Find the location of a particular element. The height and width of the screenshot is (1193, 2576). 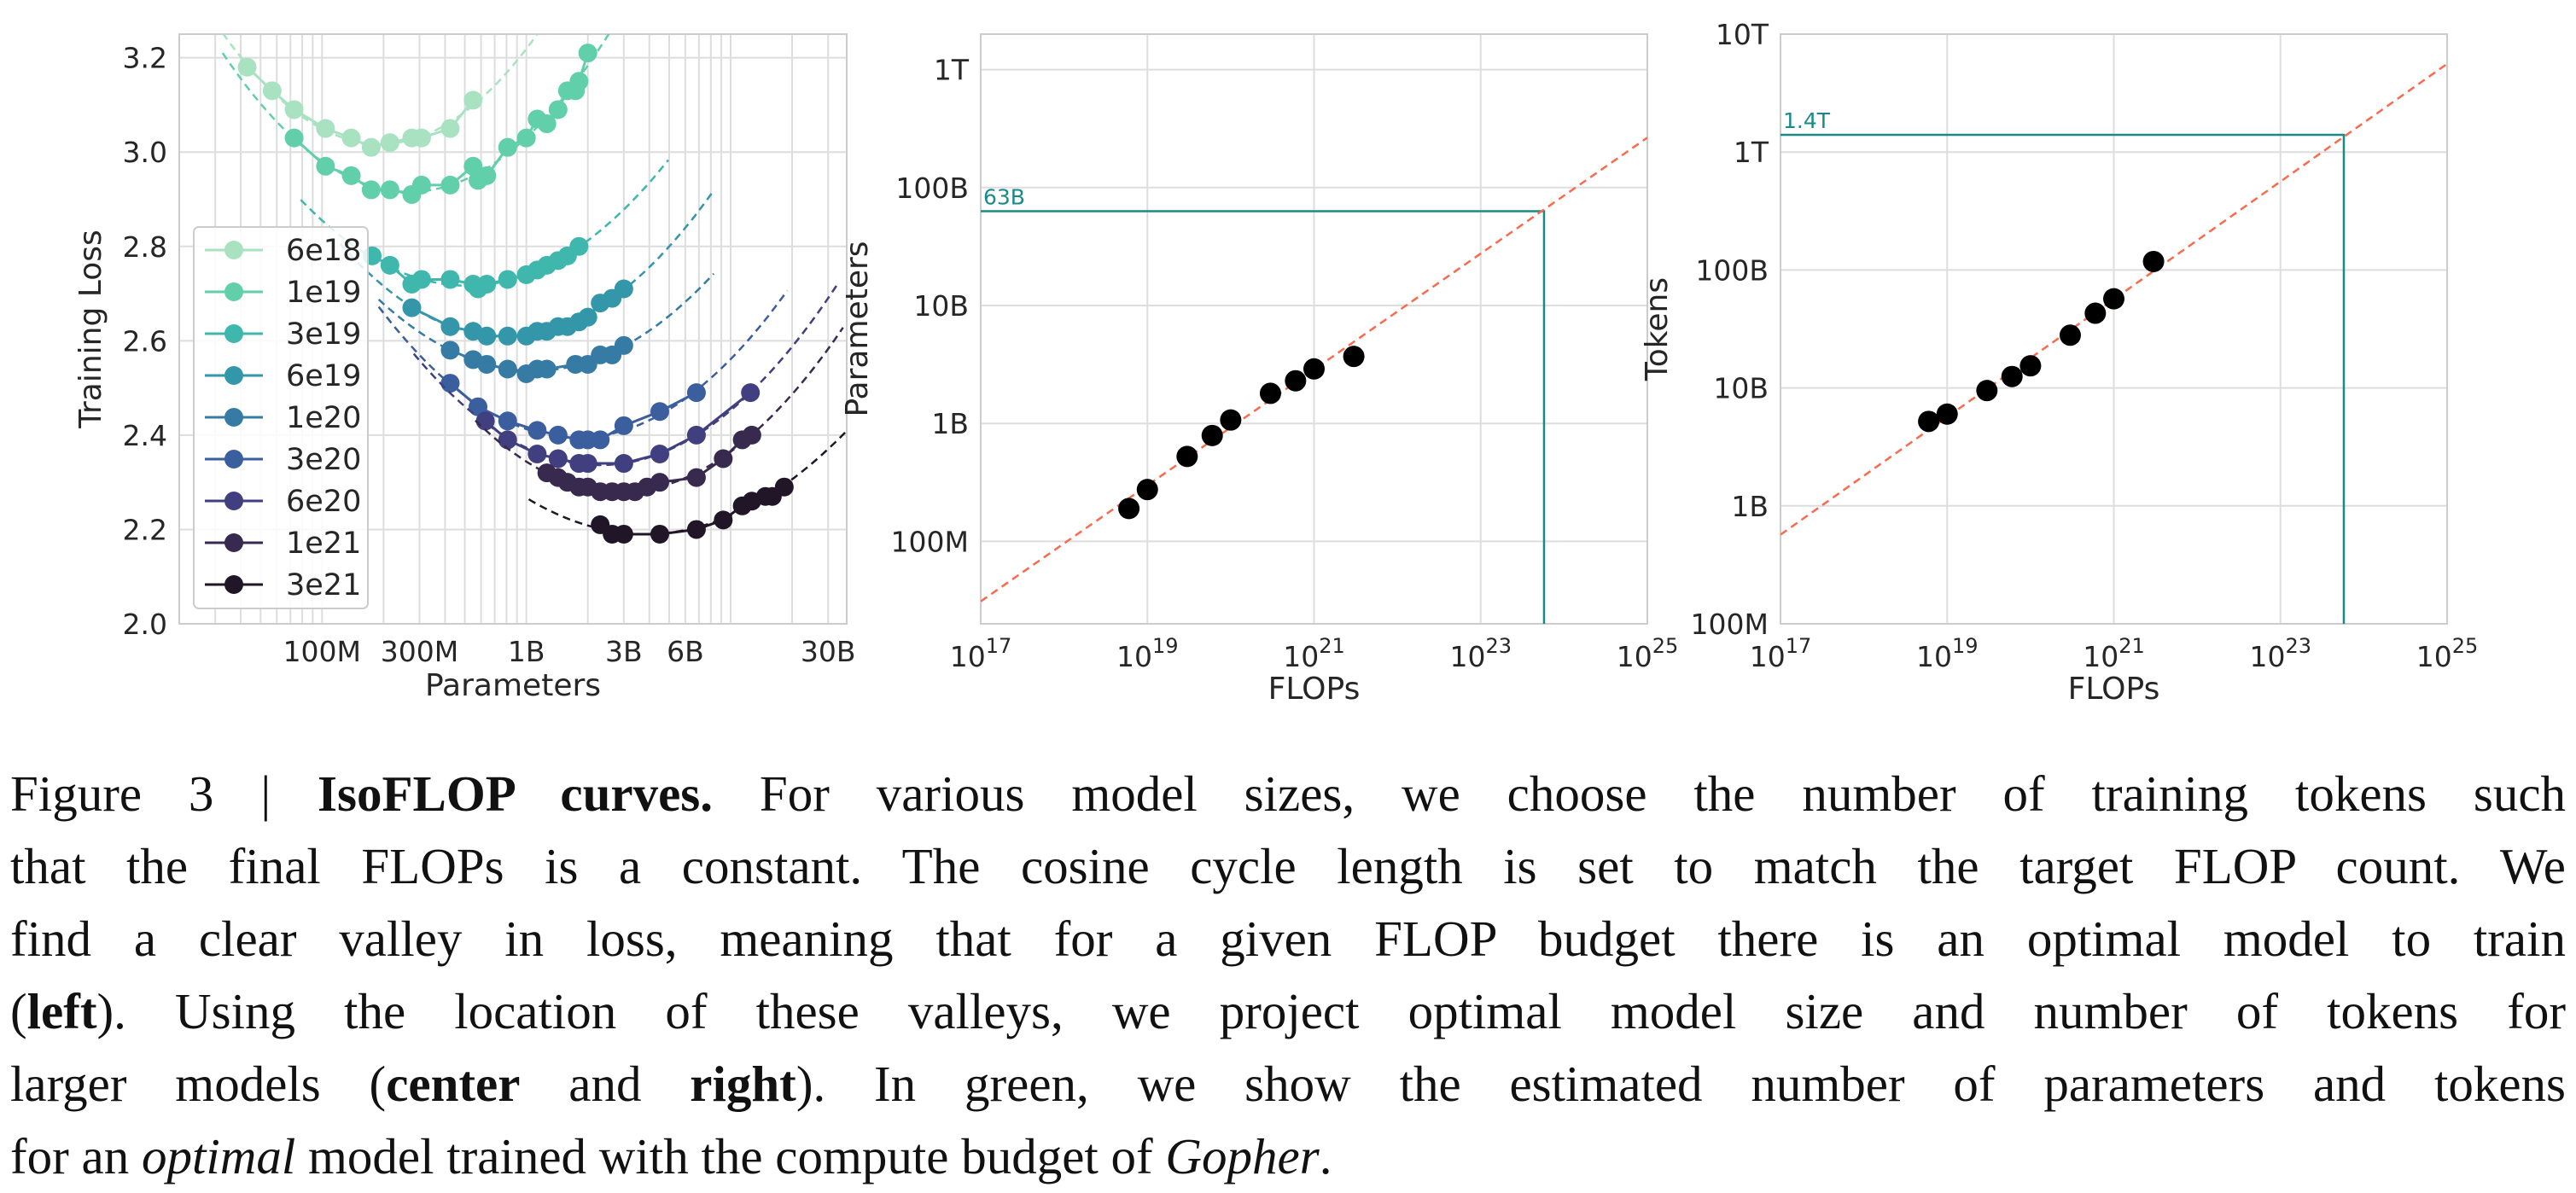

caption-text: and is located at coordinates (605, 1084).